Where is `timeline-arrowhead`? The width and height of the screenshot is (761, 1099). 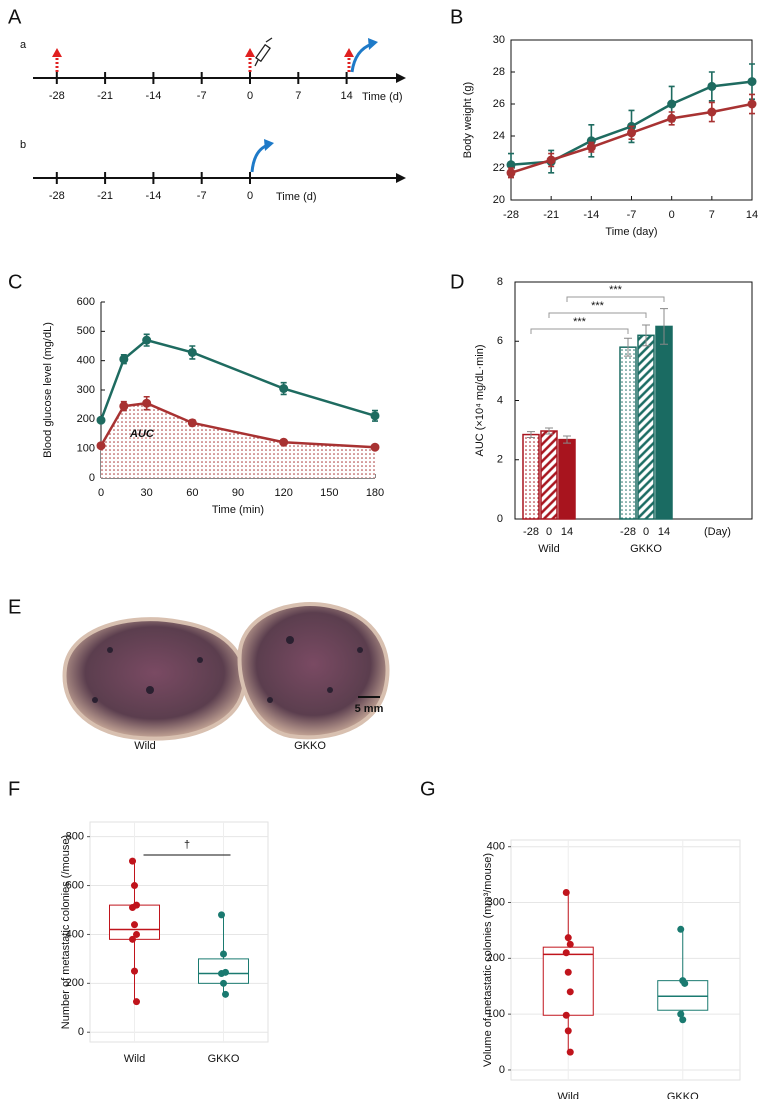
timeline-arrowhead is located at coordinates (401, 78).